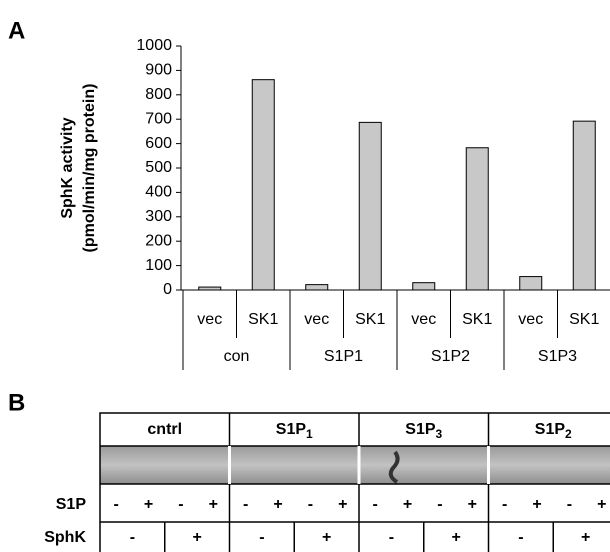 Image resolution: width=610 pixels, height=552 pixels. What do you see at coordinates (237, 356) in the screenshot?
I see `group-label: con` at bounding box center [237, 356].